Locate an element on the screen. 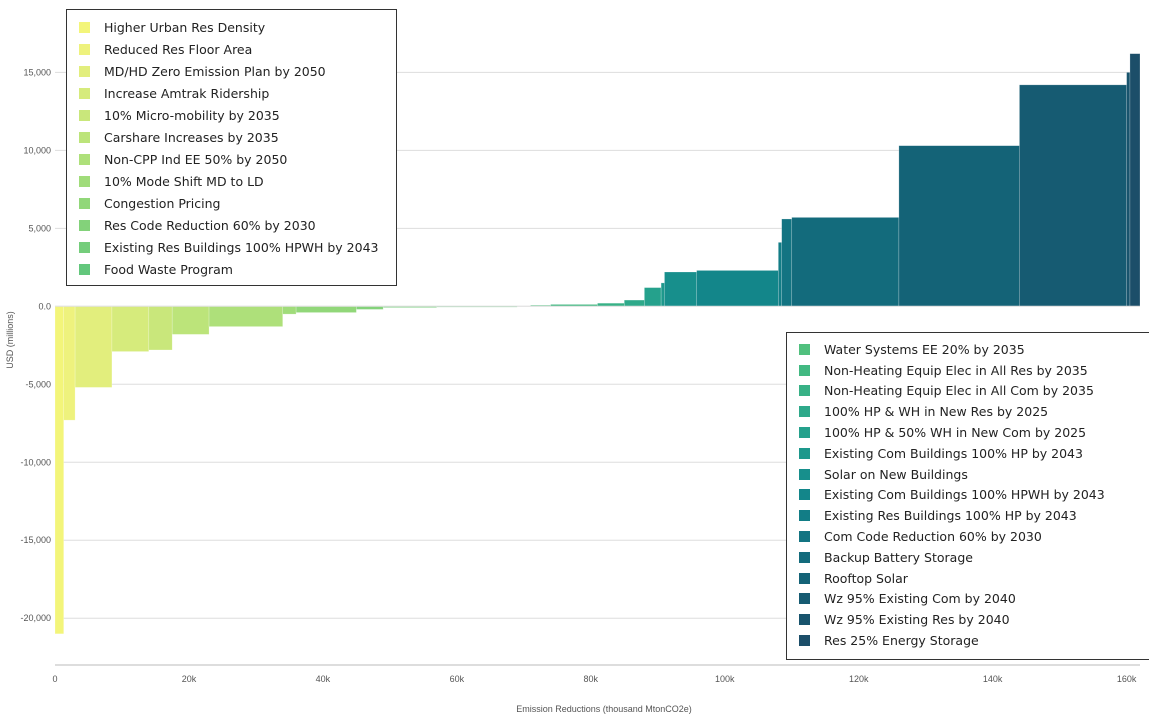 This screenshot has width=1149, height=717. legend-label: Wz 95% Existing Com by 2040 is located at coordinates (920, 599).